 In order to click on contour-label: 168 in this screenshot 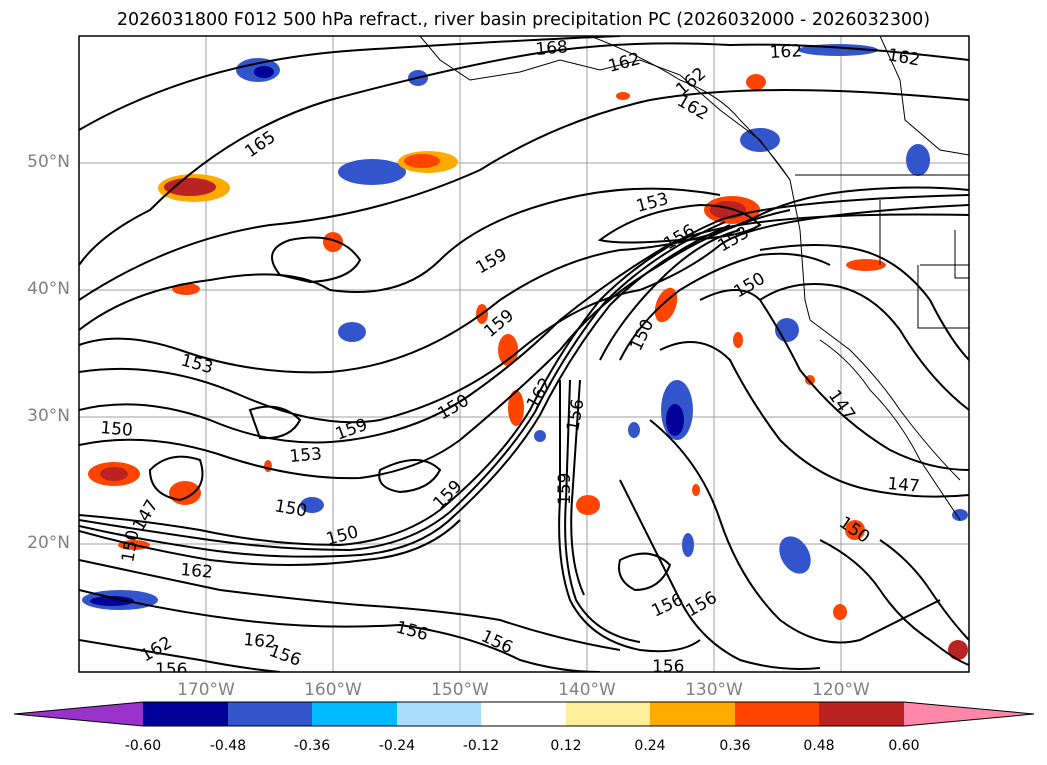, I will do `click(552, 48)`.